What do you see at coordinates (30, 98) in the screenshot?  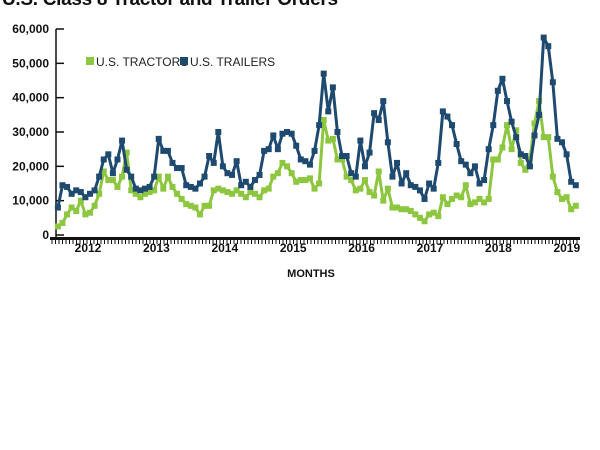 I see `y-tick-label: 40,000` at bounding box center [30, 98].